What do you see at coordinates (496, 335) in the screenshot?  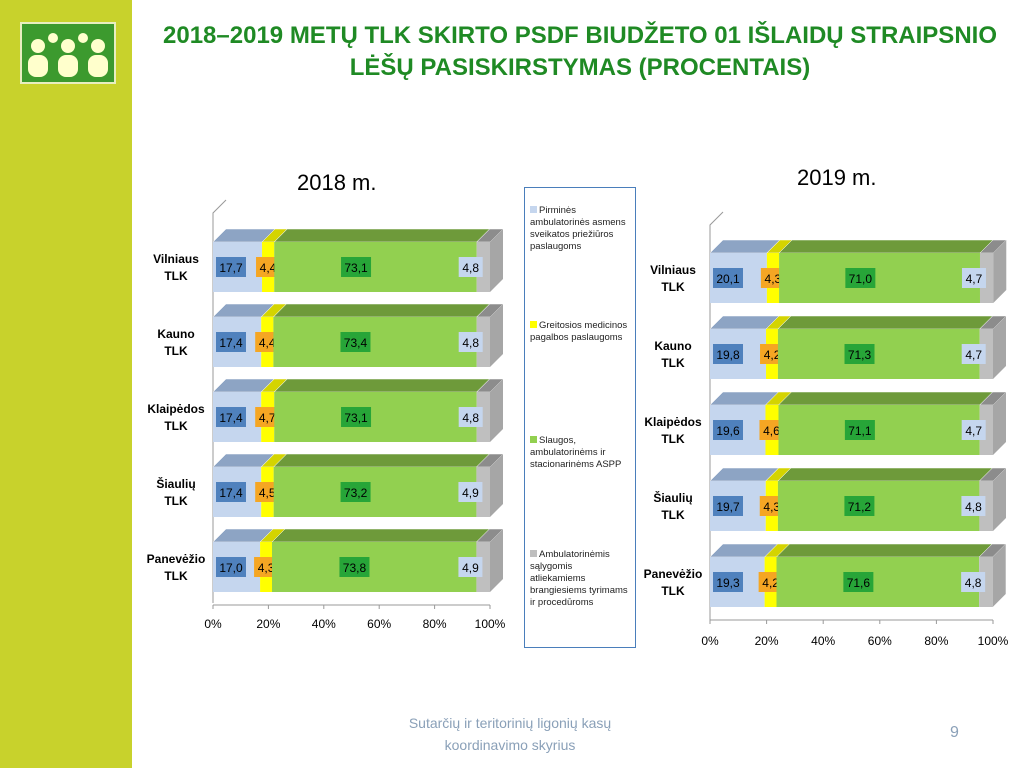 I see `chart-0-bar-1-side` at bounding box center [496, 335].